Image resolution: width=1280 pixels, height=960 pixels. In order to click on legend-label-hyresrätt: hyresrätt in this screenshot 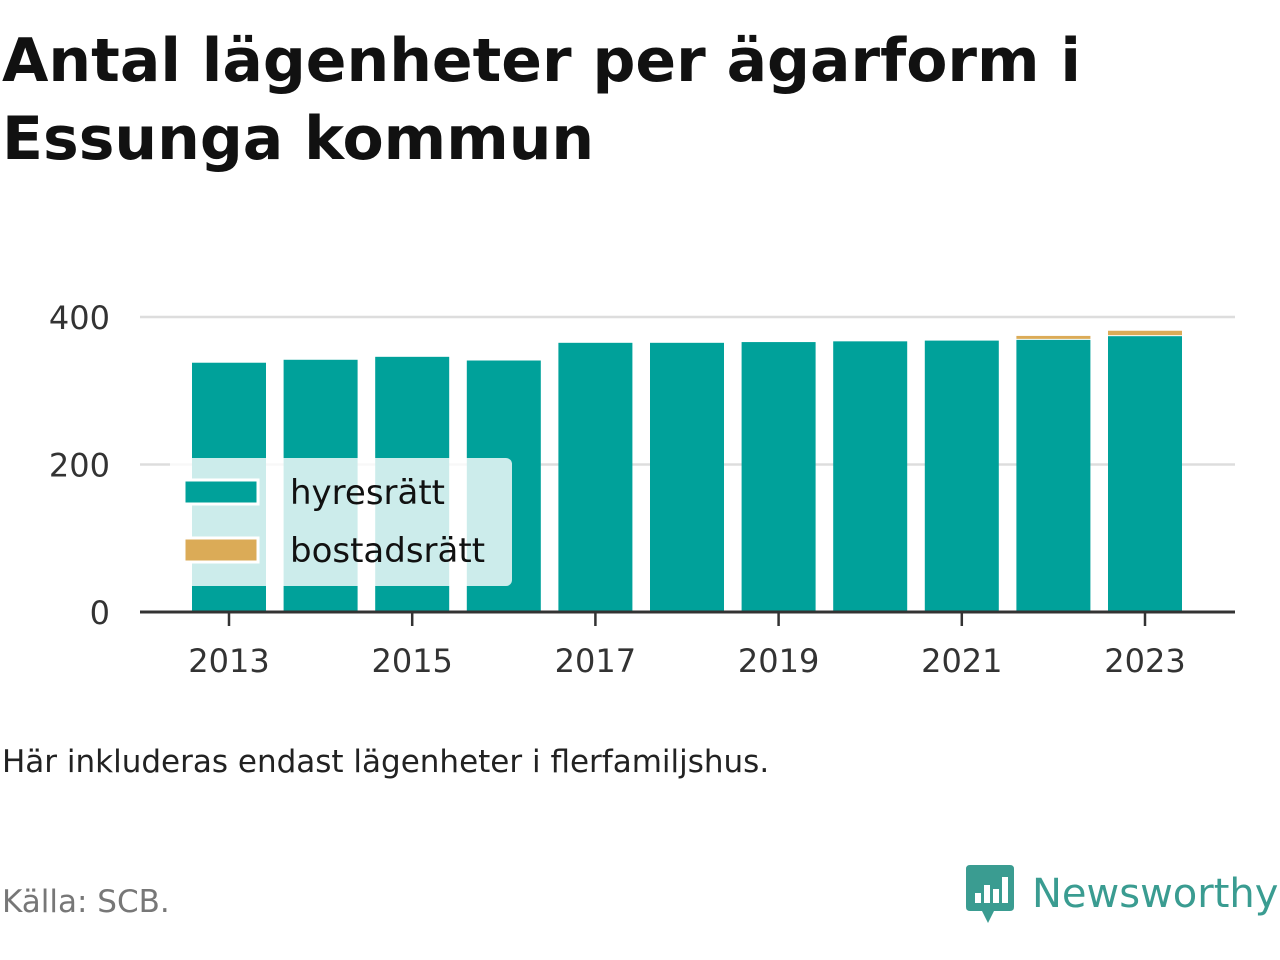, I will do `click(367, 493)`.